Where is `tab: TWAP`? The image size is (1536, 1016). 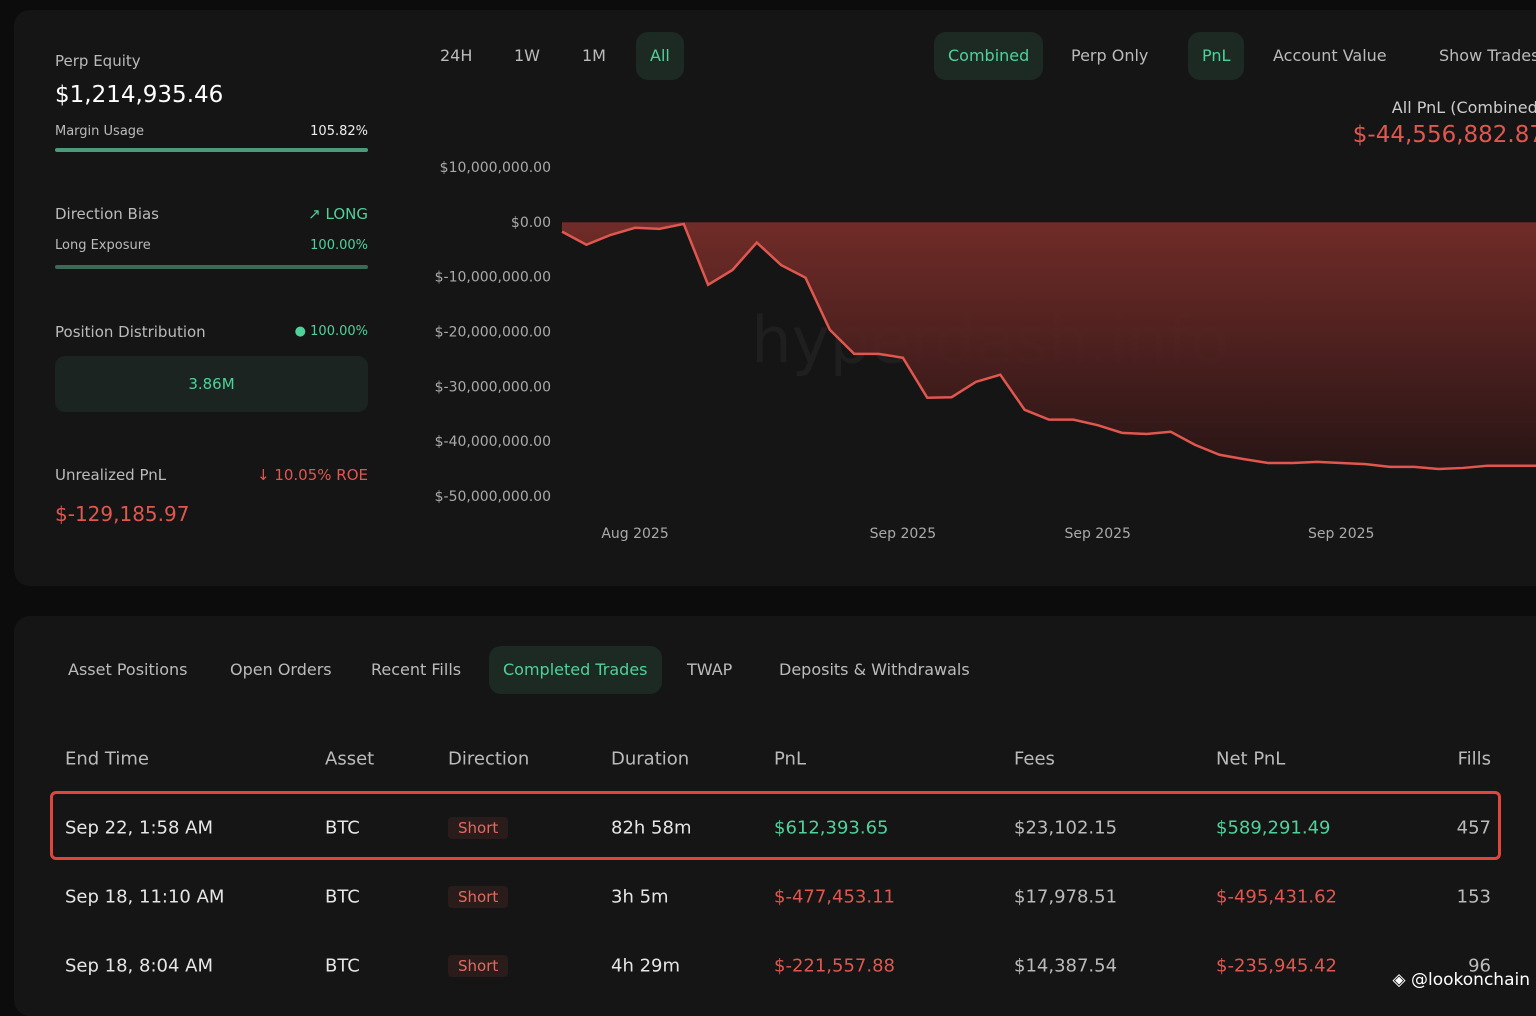
tab: TWAP is located at coordinates (709, 670).